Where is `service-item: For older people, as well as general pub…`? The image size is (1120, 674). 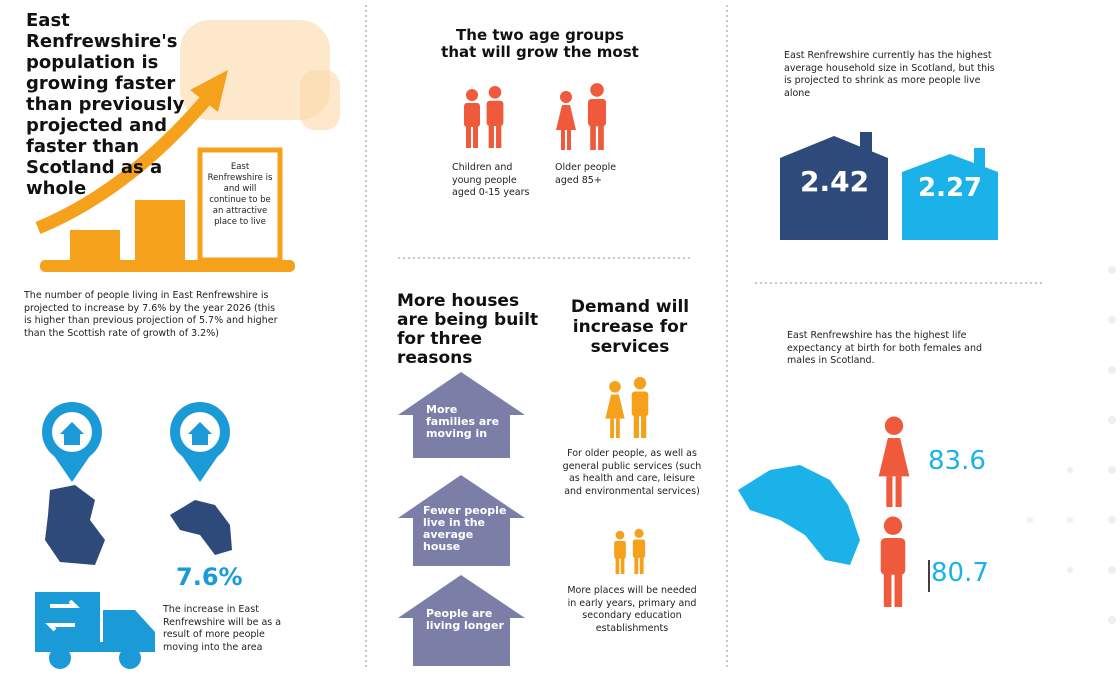
service-item: For older people, as well as general pub… is located at coordinates (632, 472).